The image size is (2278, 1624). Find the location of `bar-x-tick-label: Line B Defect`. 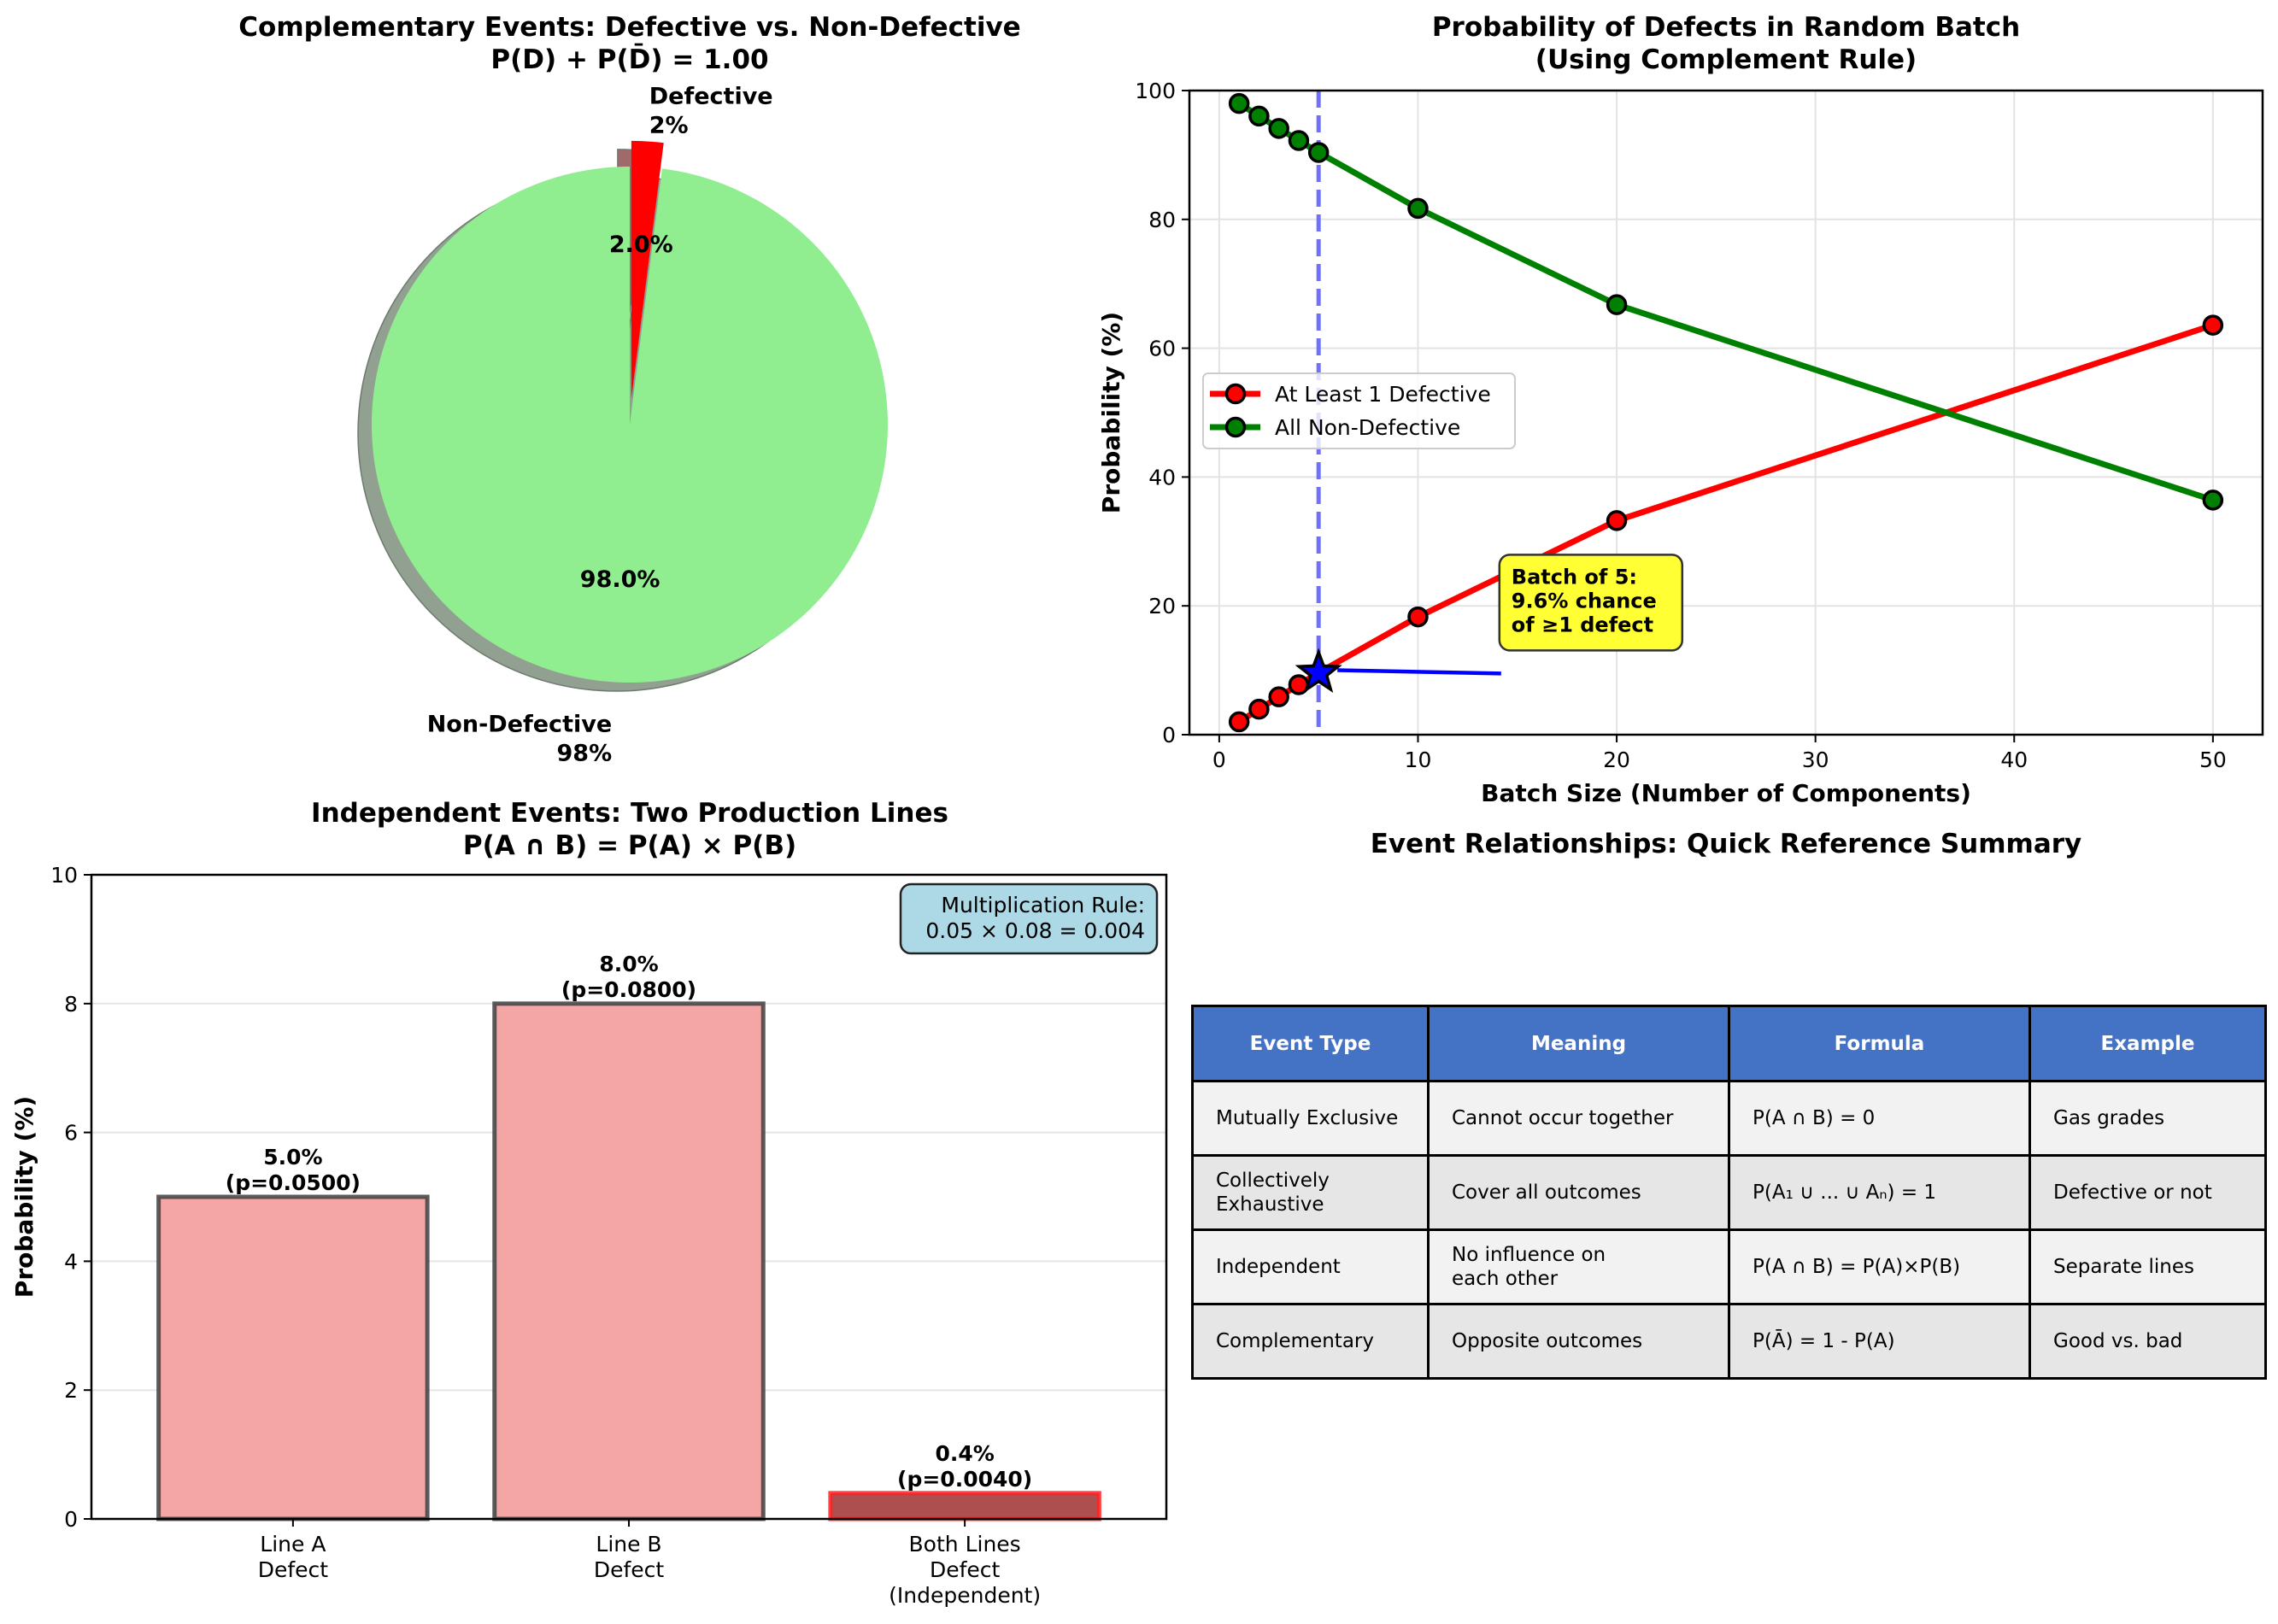

bar-x-tick-label: Line B Defect is located at coordinates (629, 1557).